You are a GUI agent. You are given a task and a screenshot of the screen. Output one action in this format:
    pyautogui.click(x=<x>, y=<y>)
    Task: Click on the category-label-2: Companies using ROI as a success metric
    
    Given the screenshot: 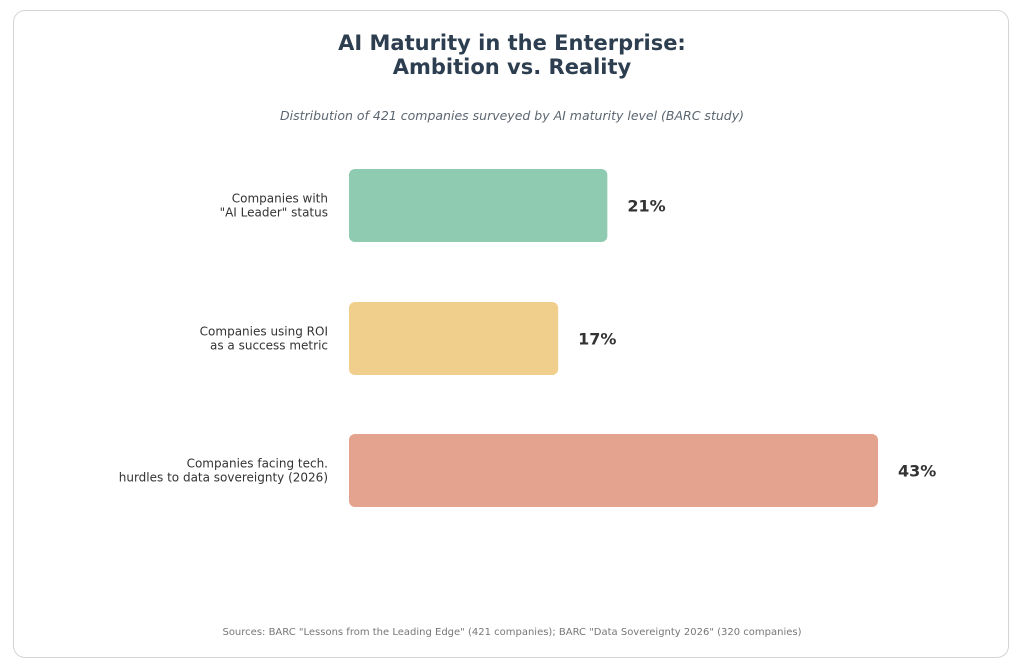 What is the action you would take?
    pyautogui.click(x=264, y=339)
    